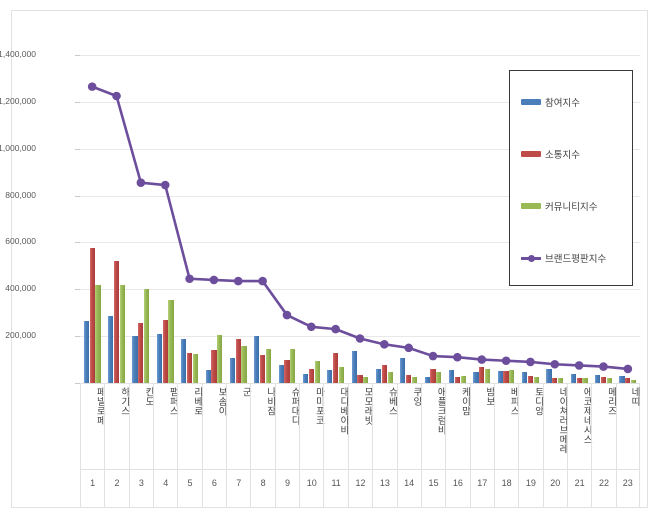 The width and height of the screenshot is (660, 519). Describe the element at coordinates (214, 445) in the screenshot. I see `x-axis-column: 보솜이 6` at that location.